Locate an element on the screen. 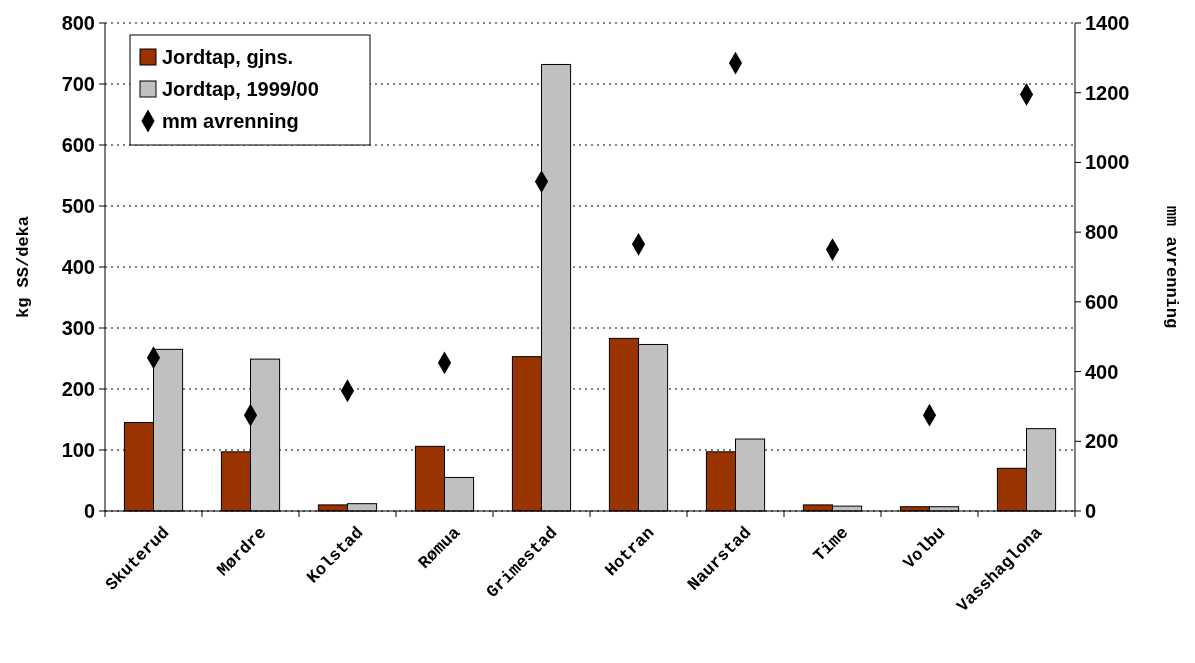  y2-tick-label: 200 is located at coordinates (1102, 441).